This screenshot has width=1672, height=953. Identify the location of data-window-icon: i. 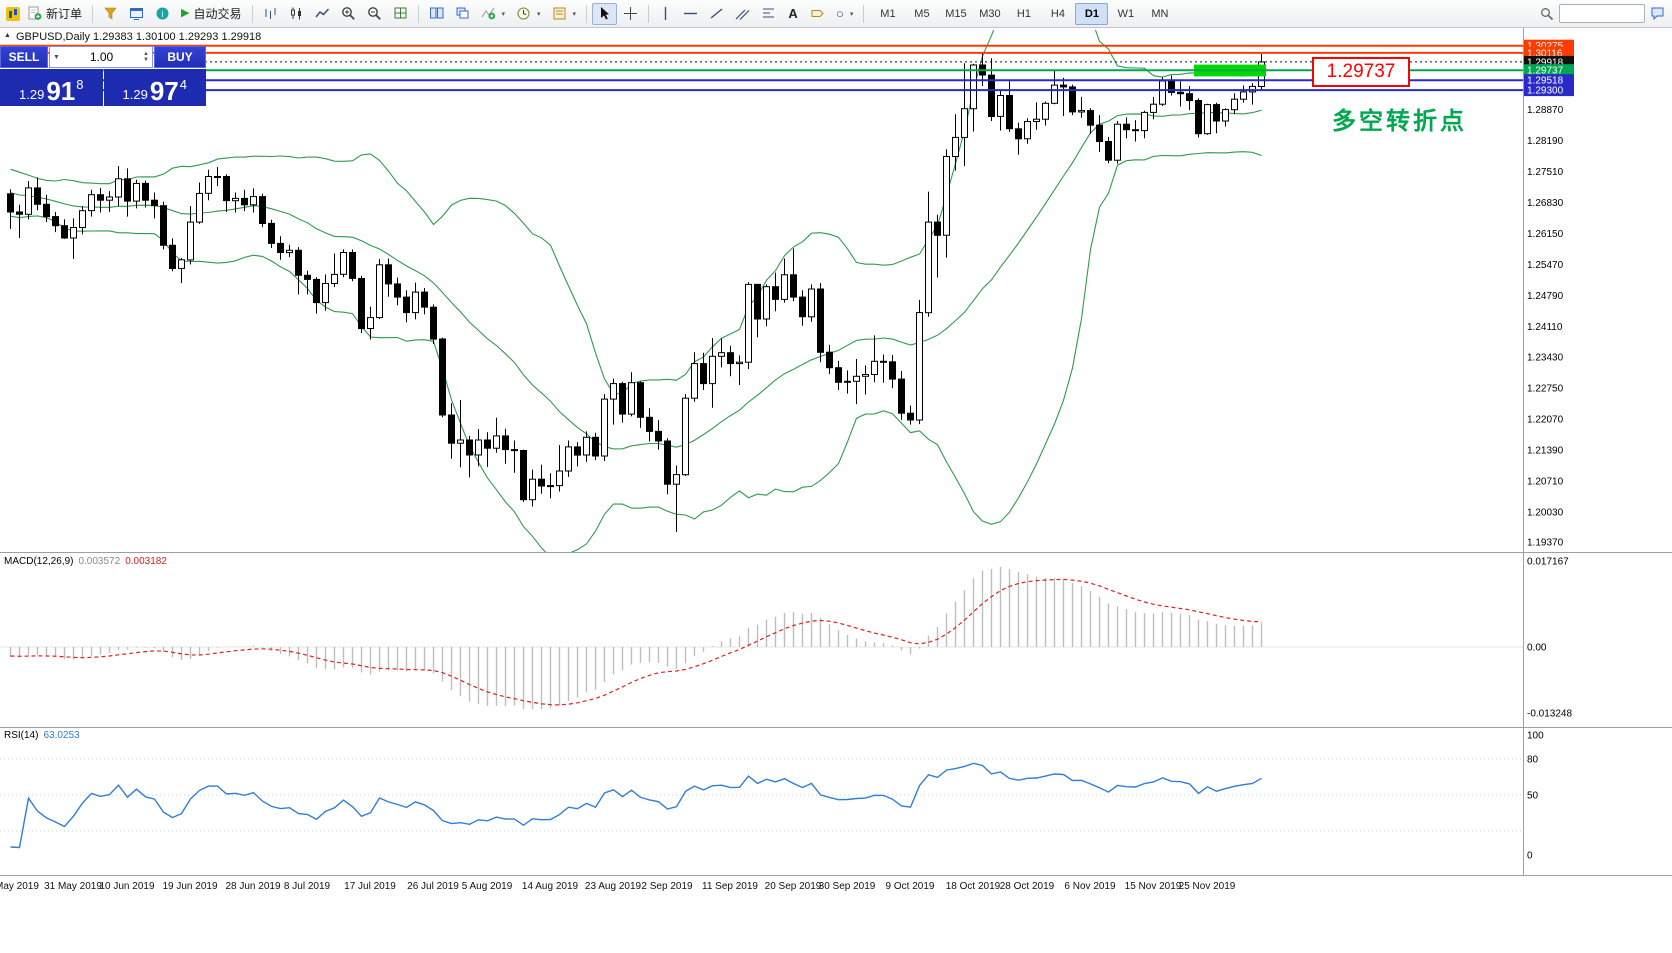
(162, 13).